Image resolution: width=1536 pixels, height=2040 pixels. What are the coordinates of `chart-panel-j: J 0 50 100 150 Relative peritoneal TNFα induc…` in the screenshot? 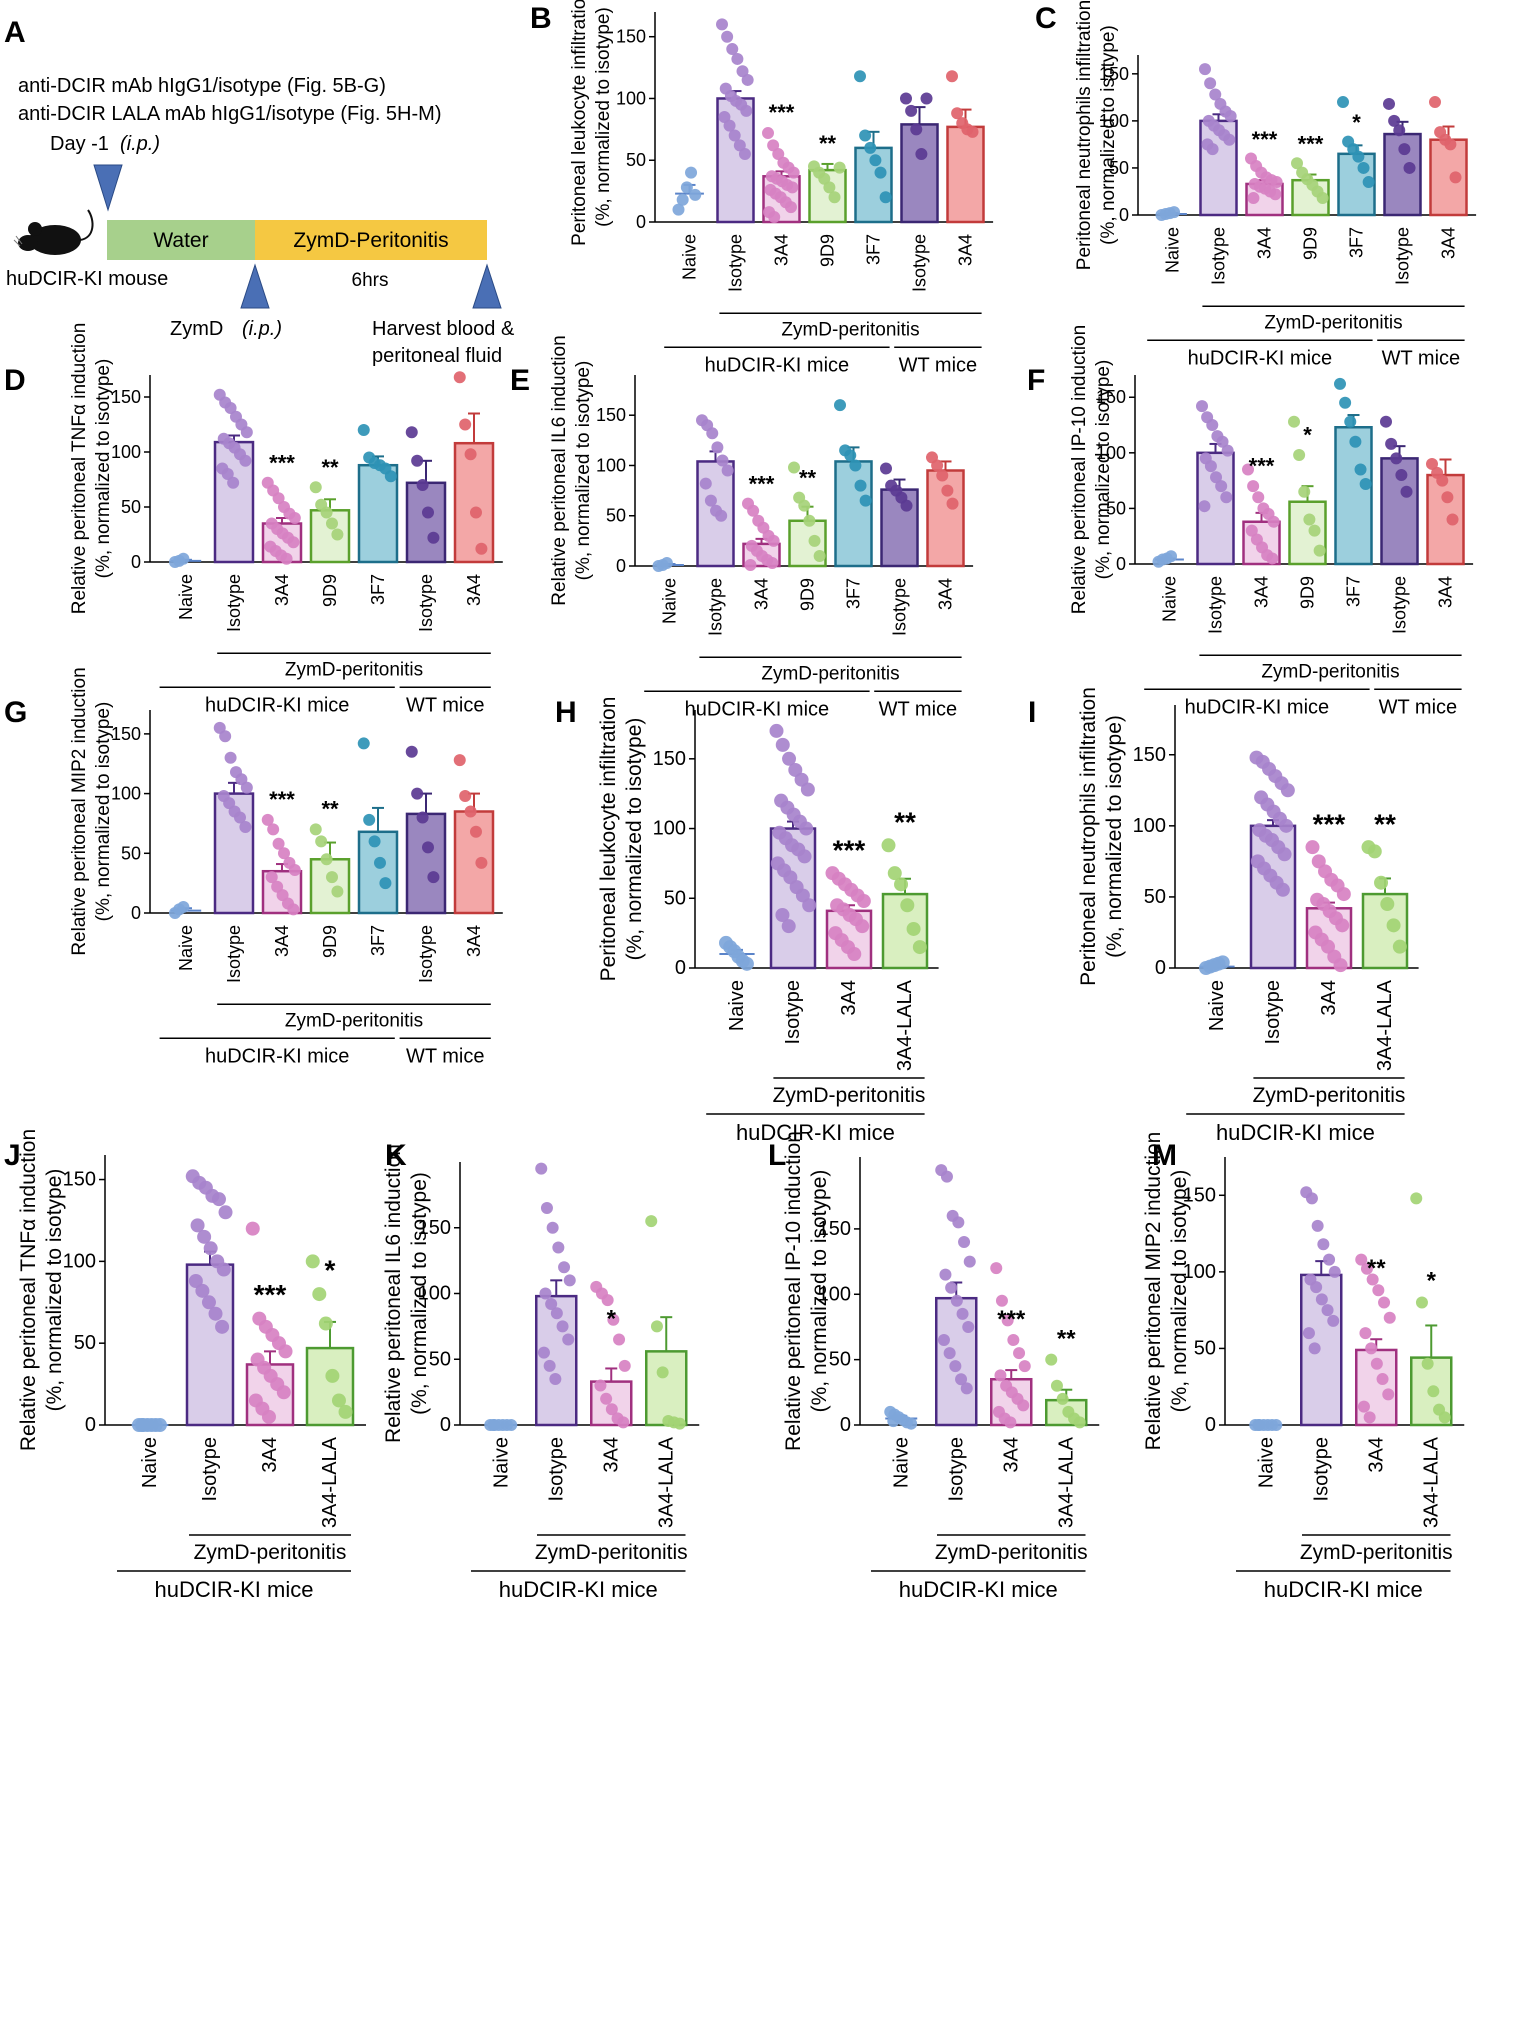 It's located at (185, 1365).